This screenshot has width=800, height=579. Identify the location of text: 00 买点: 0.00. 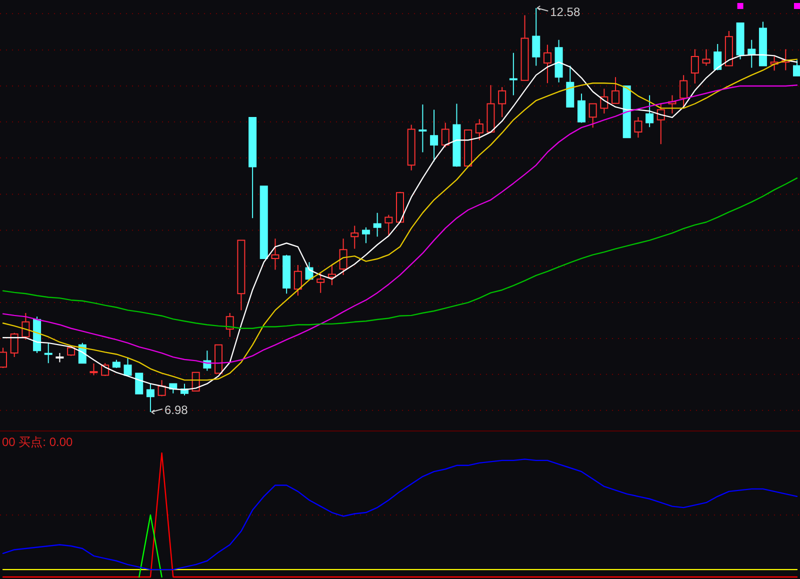
(38, 442).